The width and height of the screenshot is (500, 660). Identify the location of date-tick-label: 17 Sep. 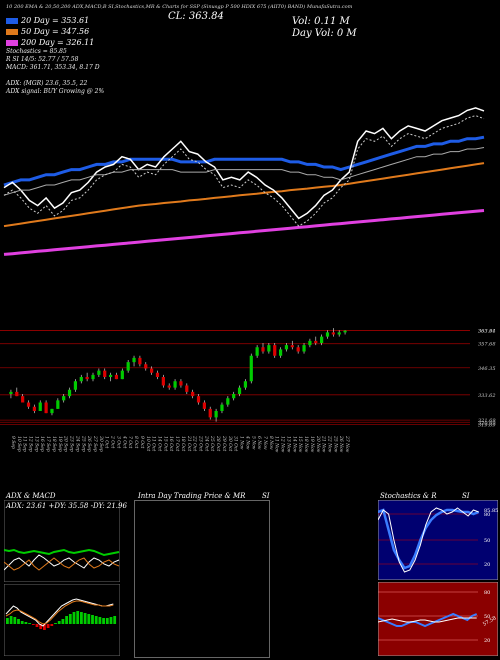
(48, 444).